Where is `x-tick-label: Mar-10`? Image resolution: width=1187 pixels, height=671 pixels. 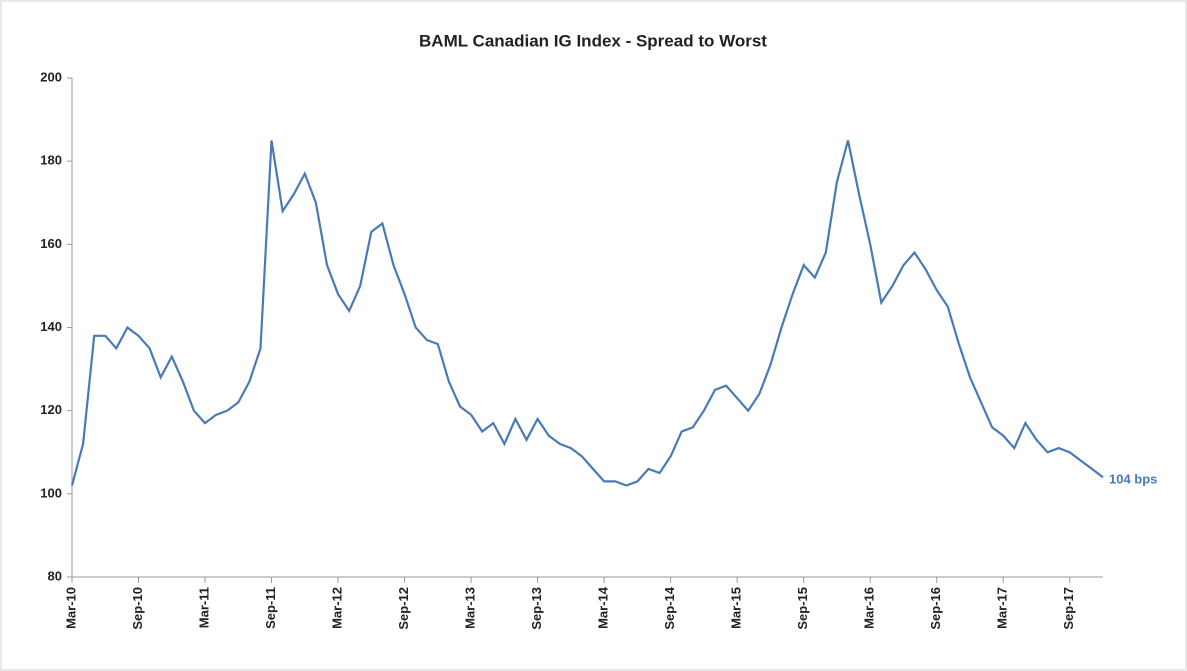
x-tick-label: Mar-10 is located at coordinates (70, 608).